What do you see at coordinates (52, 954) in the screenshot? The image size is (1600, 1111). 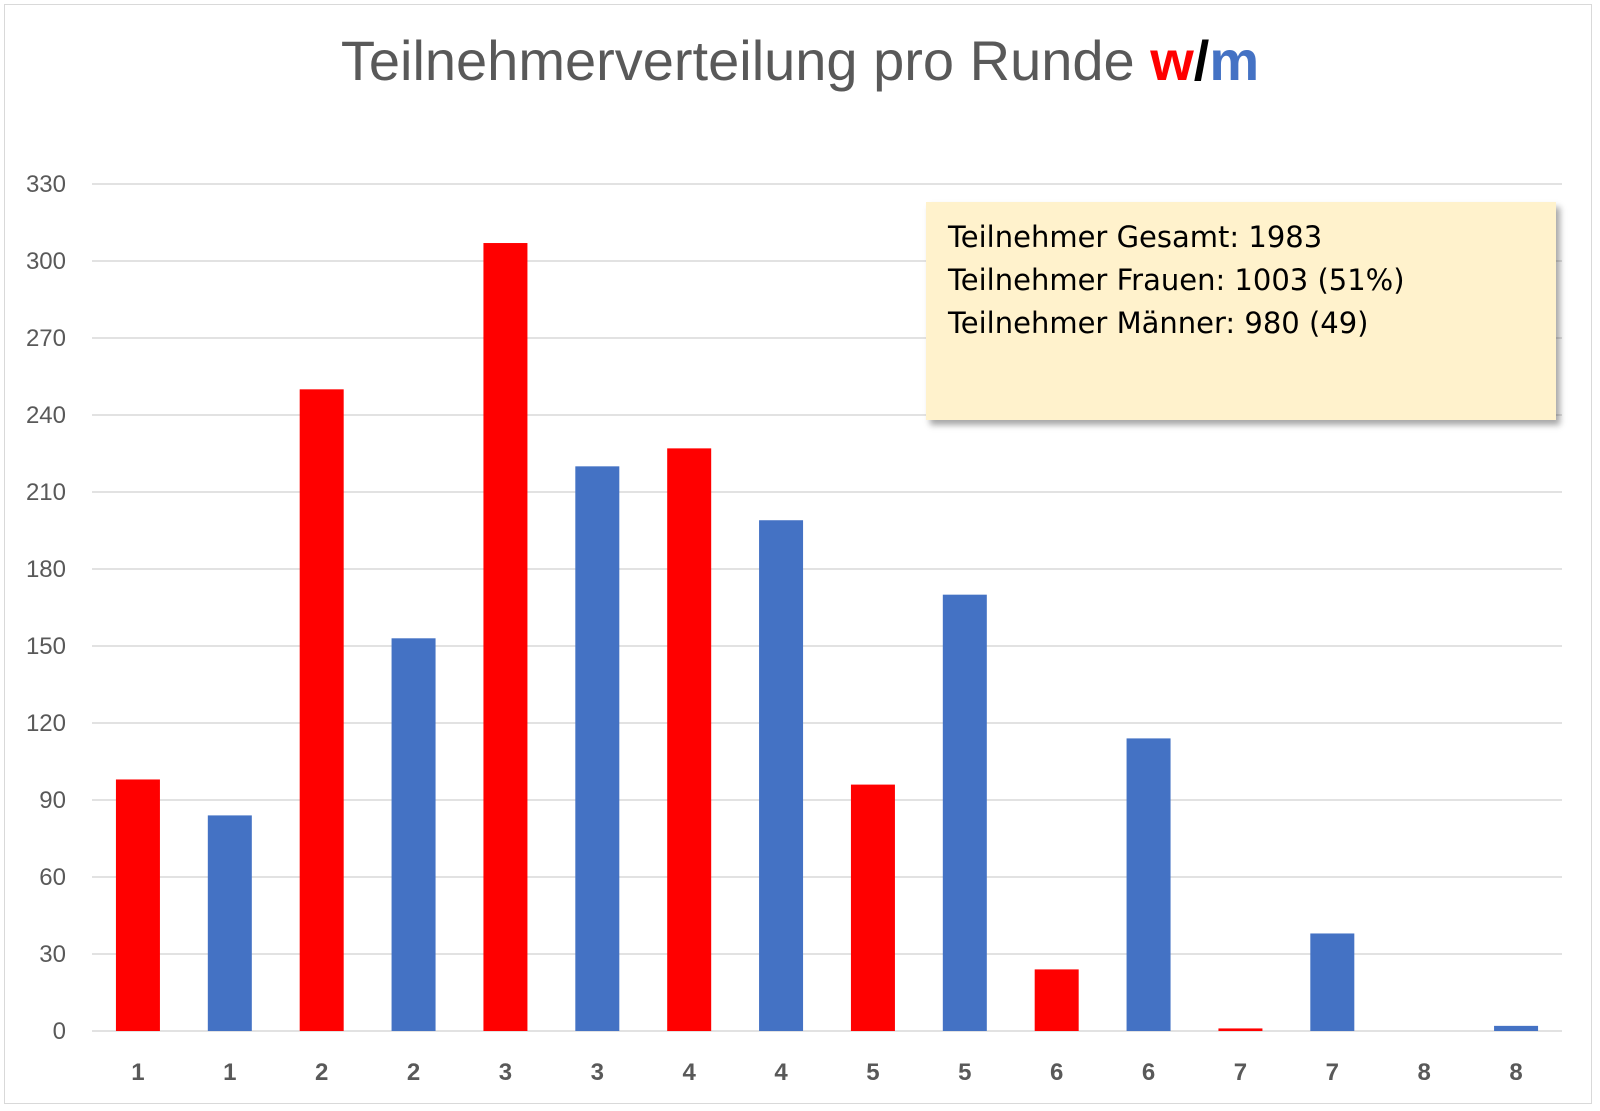 I see `y-tick-label: 30` at bounding box center [52, 954].